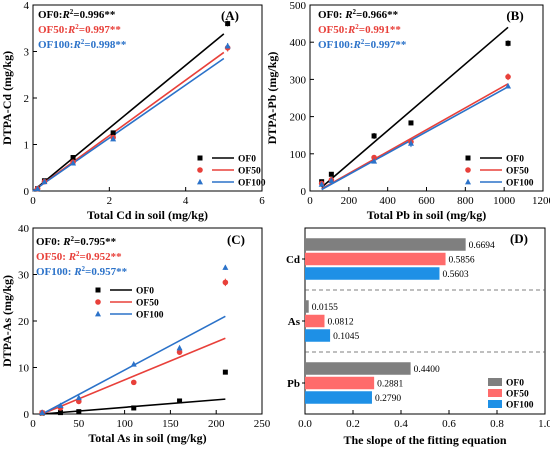 The width and height of the screenshot is (550, 455). Describe the element at coordinates (24, 276) in the screenshot. I see `y-tick-label: 30` at that location.